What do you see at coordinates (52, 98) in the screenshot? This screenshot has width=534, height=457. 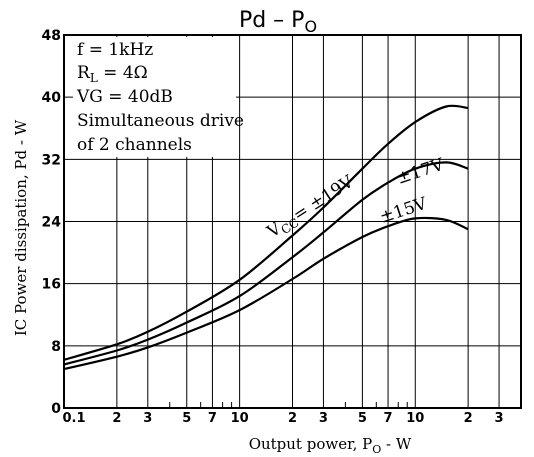 I see `y-tick-label: 40` at bounding box center [52, 98].